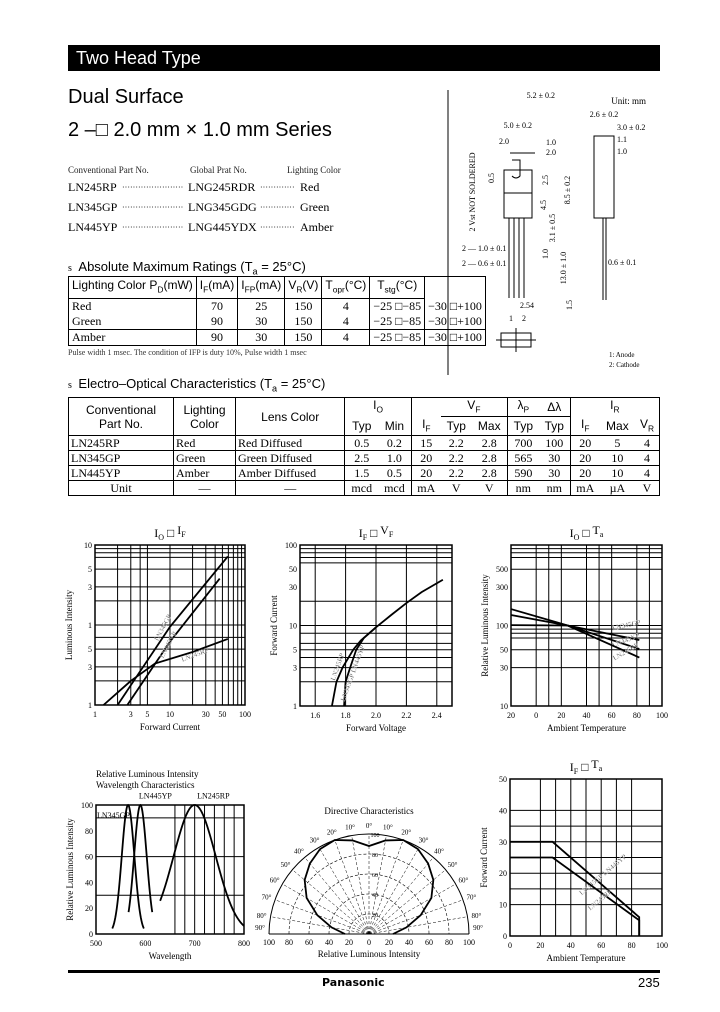  I want to click on title-part: O, so click(161, 537).